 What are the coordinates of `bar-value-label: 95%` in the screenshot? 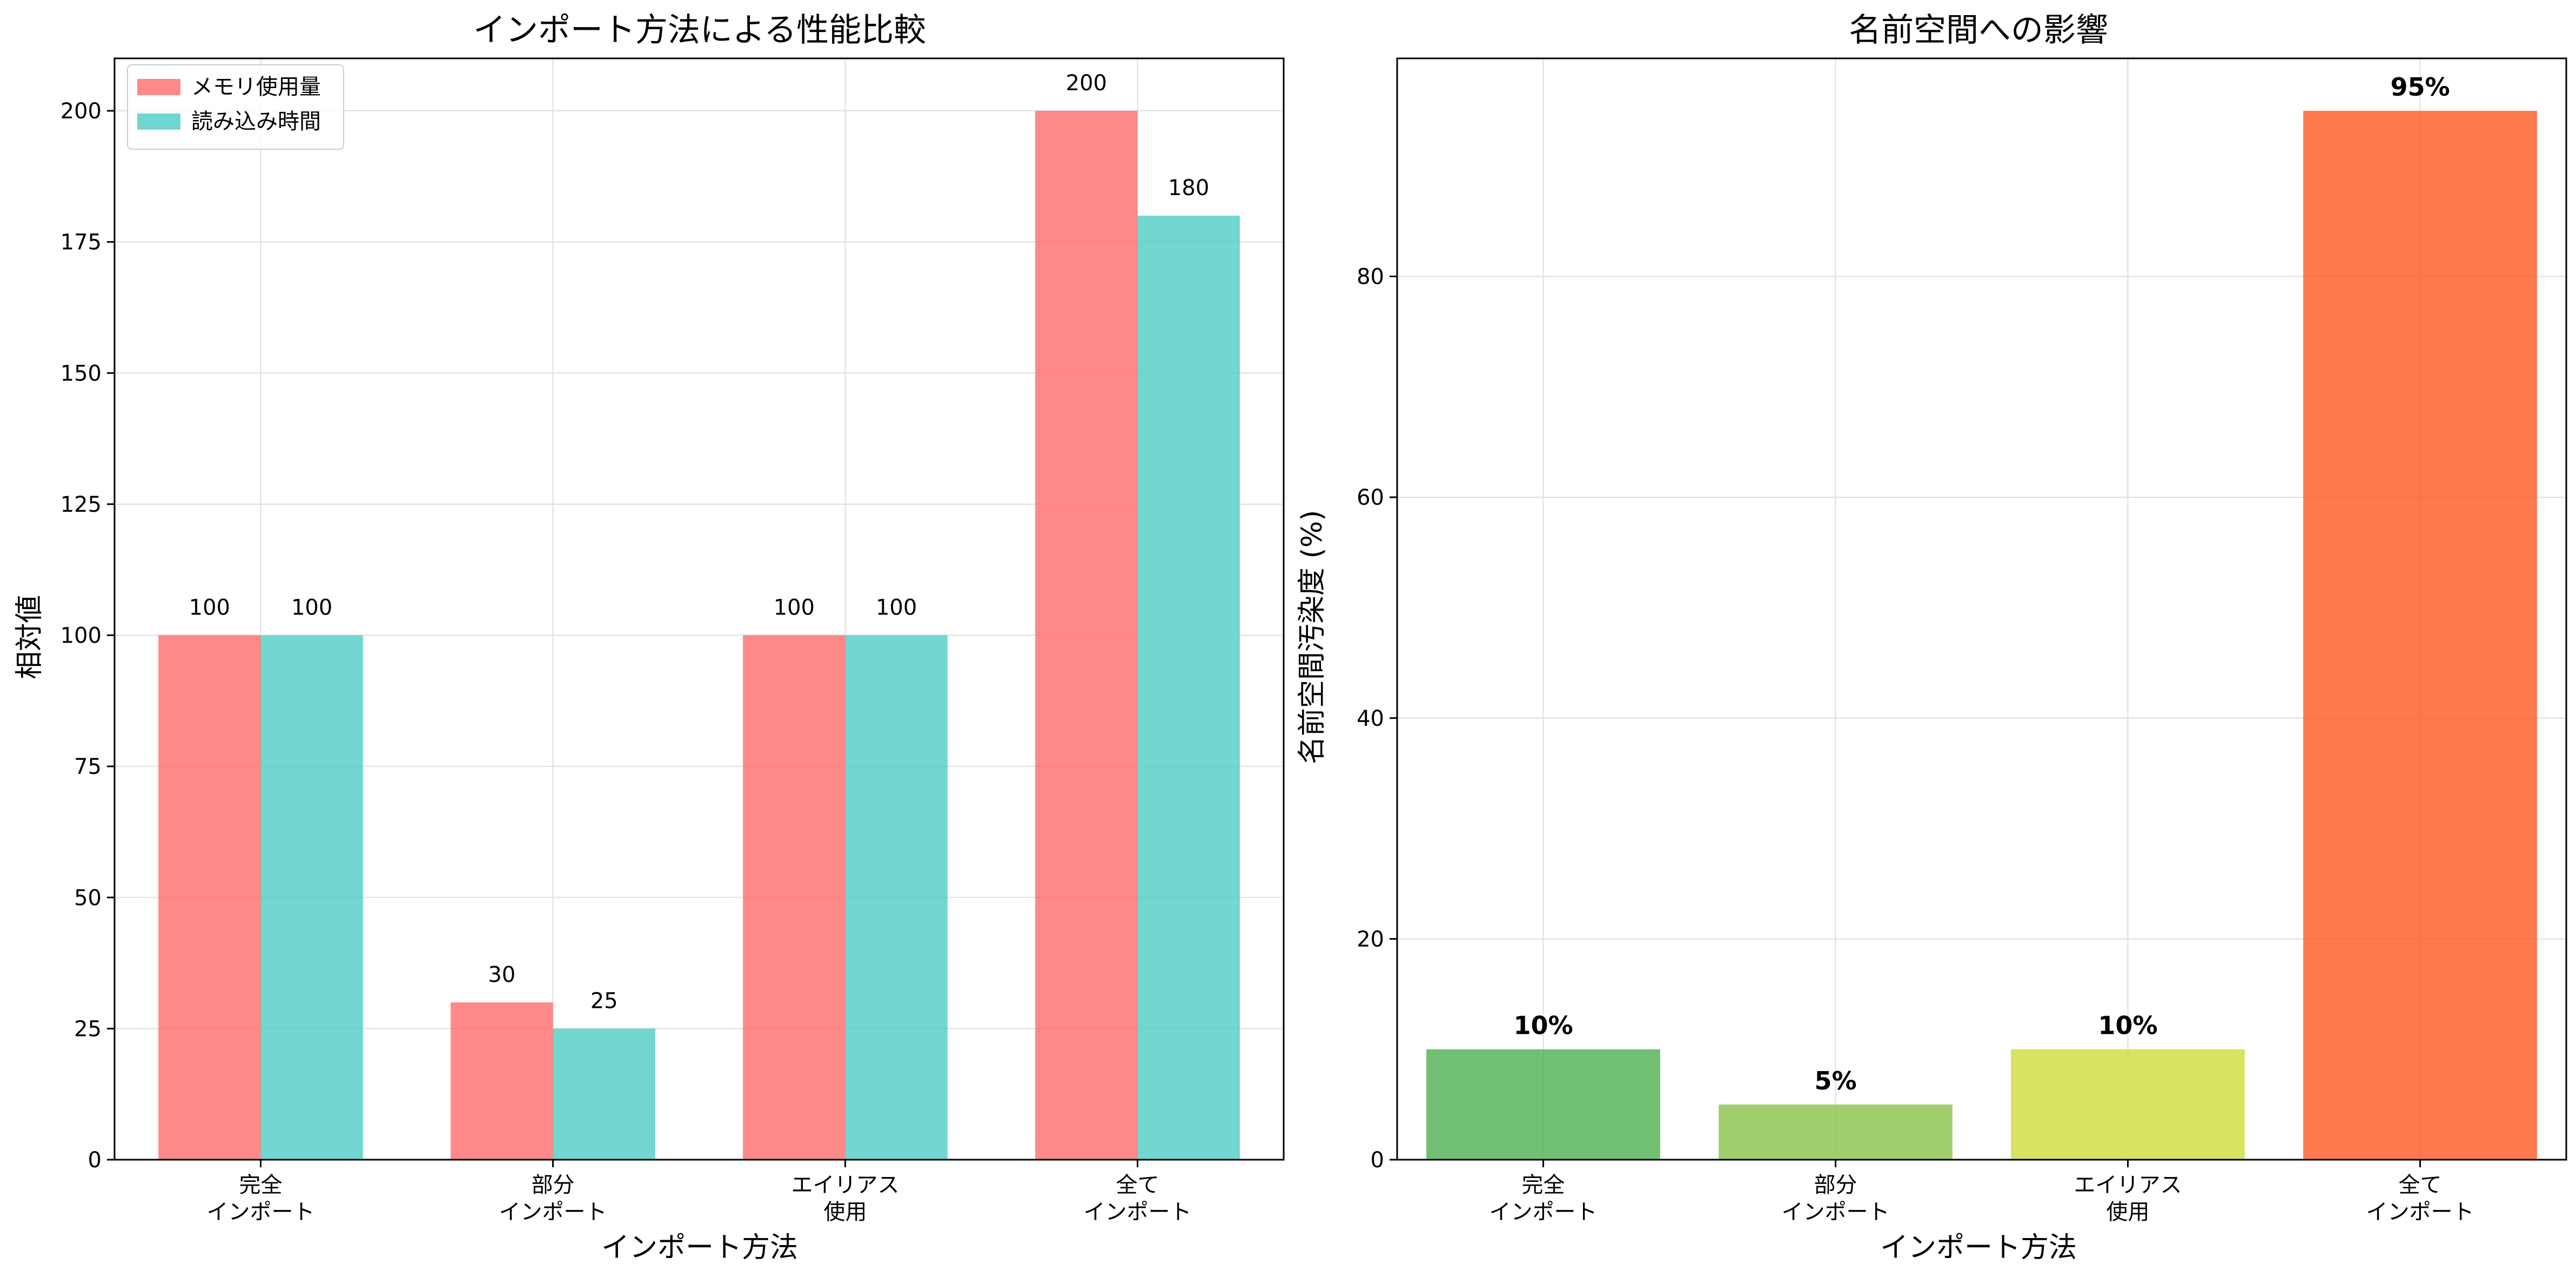 It's located at (2420, 87).